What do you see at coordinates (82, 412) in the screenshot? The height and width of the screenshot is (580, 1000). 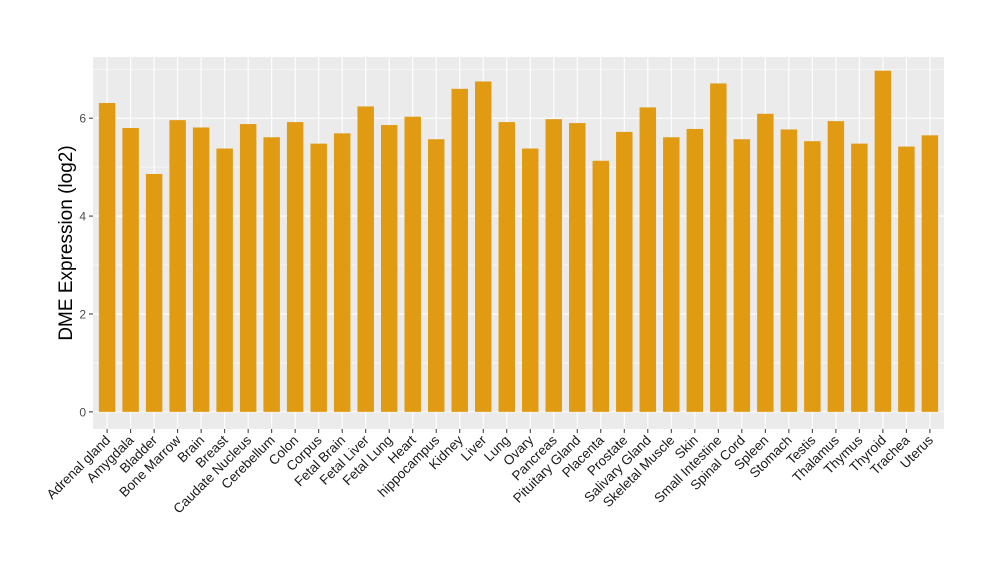 I see `y-tick-label: 0` at bounding box center [82, 412].